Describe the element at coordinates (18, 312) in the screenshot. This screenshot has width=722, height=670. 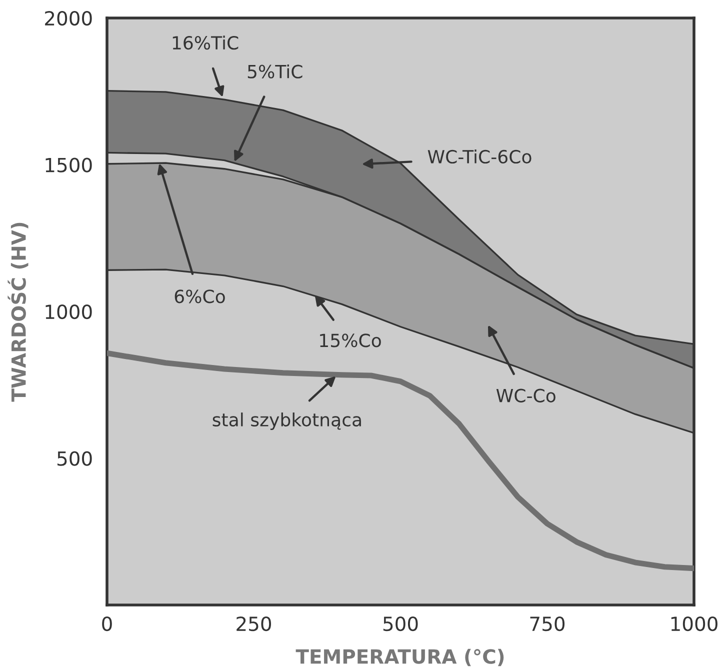
I see `y-axis-title: TWARDOŚĆ (HV)` at that location.